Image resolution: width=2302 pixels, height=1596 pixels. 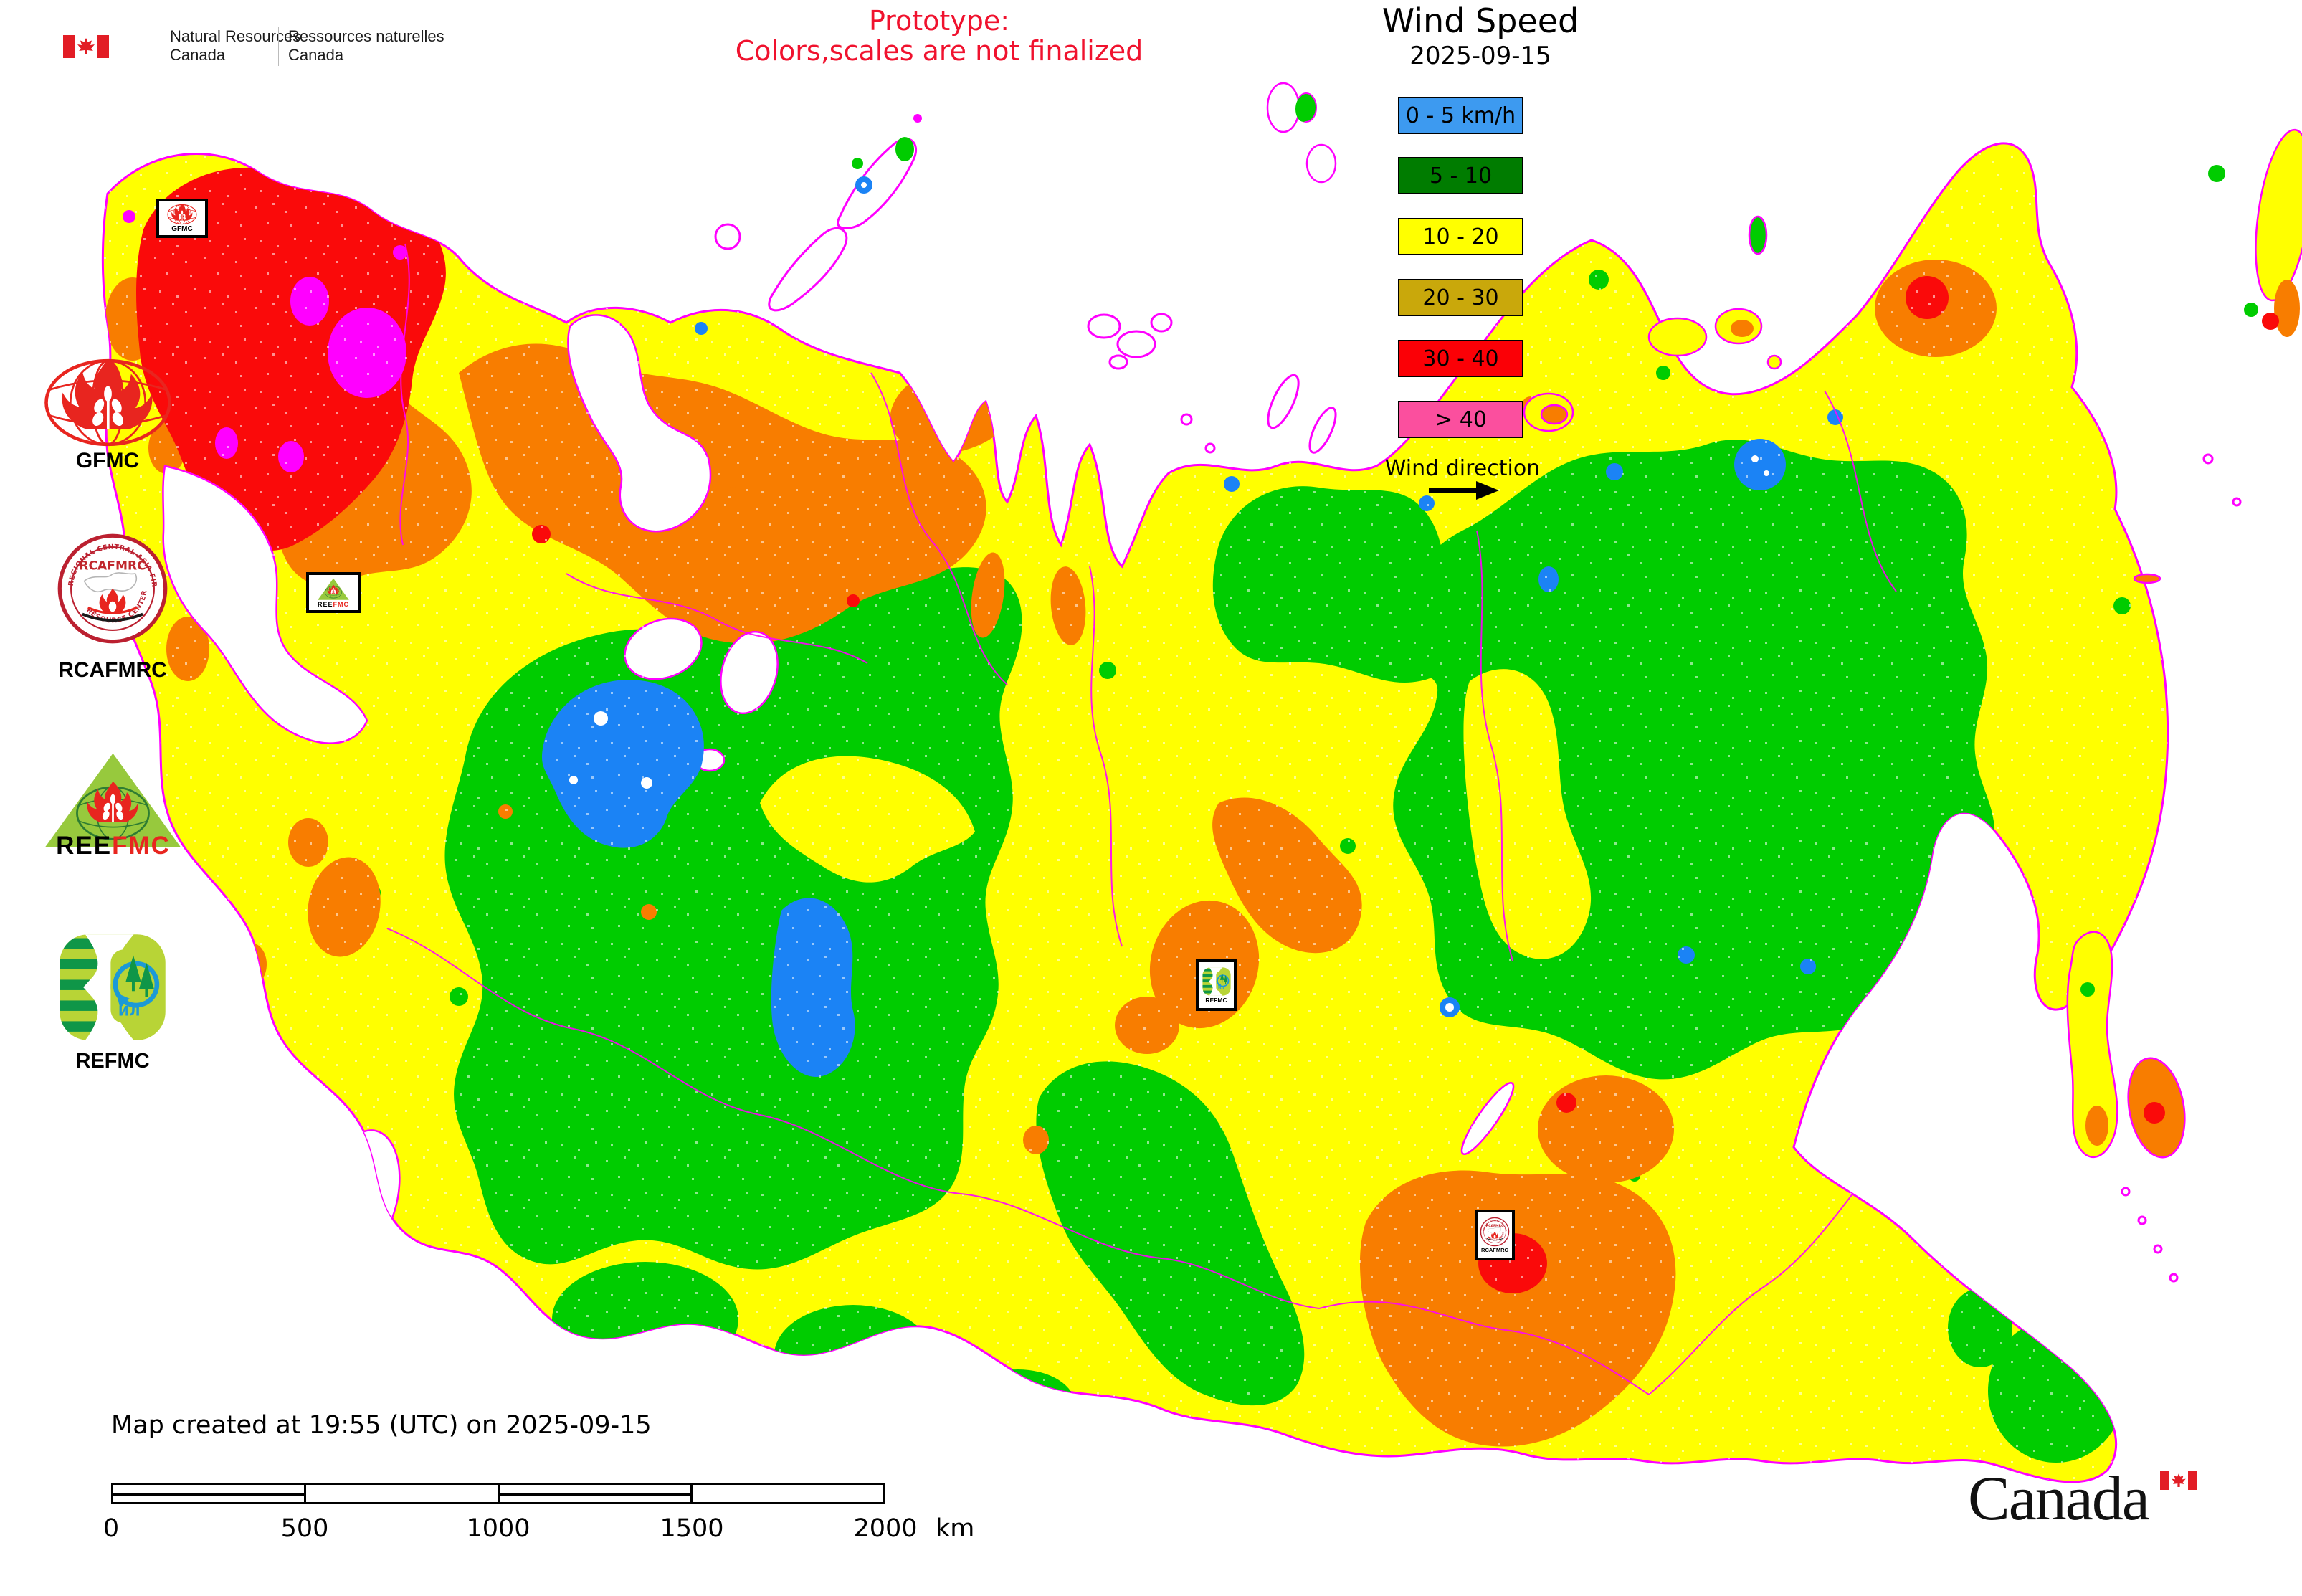 I want to click on legend-swatch-5-10: 5 - 10, so click(x=1460, y=175).